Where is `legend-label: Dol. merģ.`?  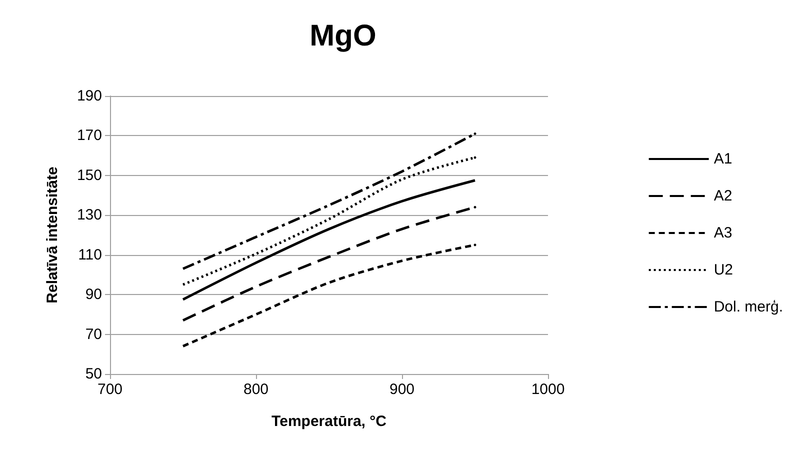 legend-label: Dol. merģ. is located at coordinates (749, 307).